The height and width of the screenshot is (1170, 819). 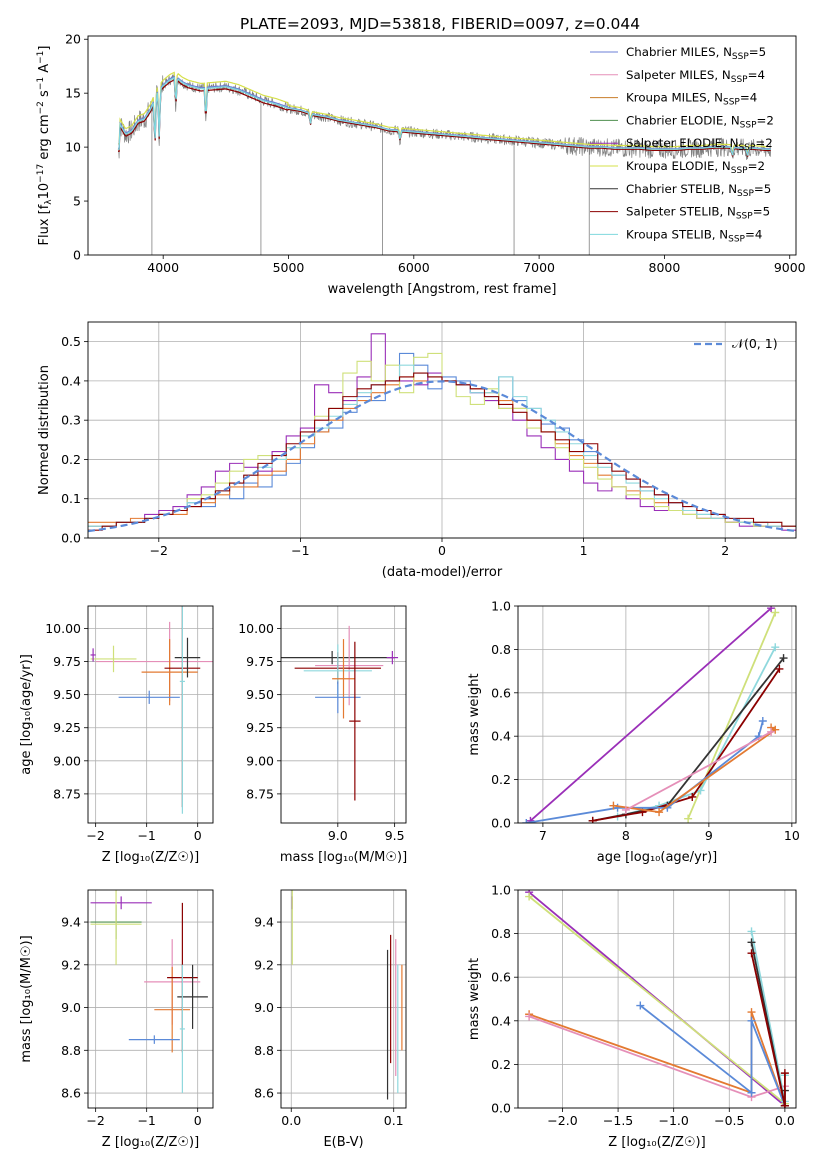 What do you see at coordinates (755, 343) in the screenshot?
I see `legend-label: 𝒩(0, 1)` at bounding box center [755, 343].